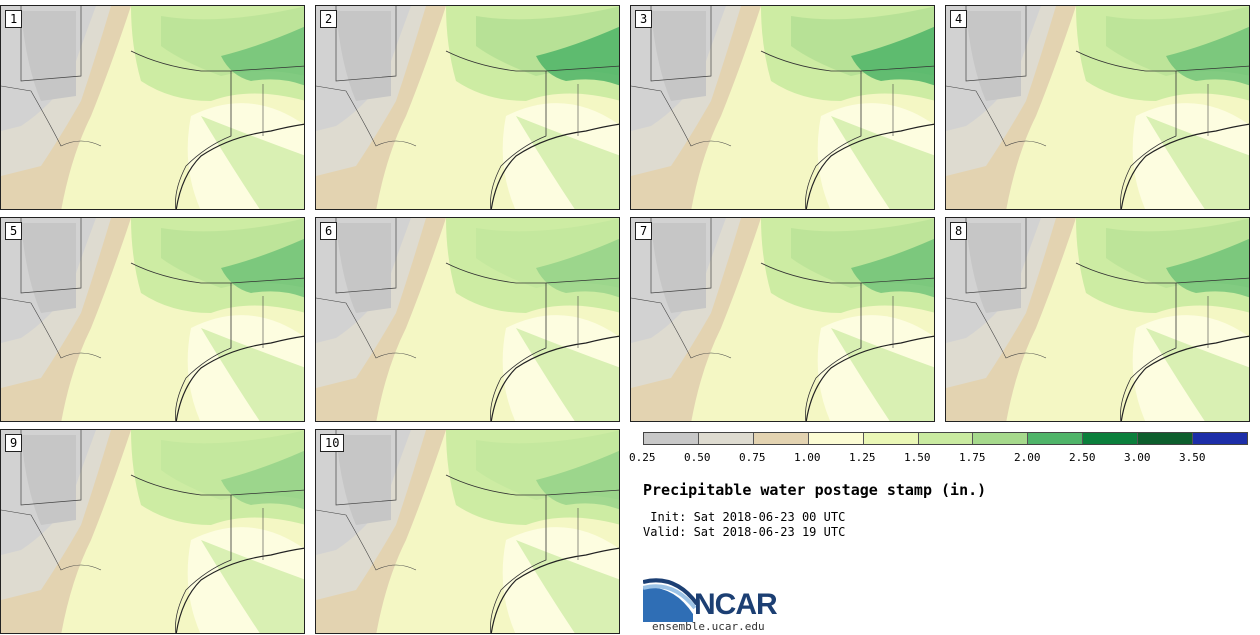 The image size is (1260, 635). Describe the element at coordinates (1097, 107) in the screenshot. I see `postage-stamp-map: 4` at that location.